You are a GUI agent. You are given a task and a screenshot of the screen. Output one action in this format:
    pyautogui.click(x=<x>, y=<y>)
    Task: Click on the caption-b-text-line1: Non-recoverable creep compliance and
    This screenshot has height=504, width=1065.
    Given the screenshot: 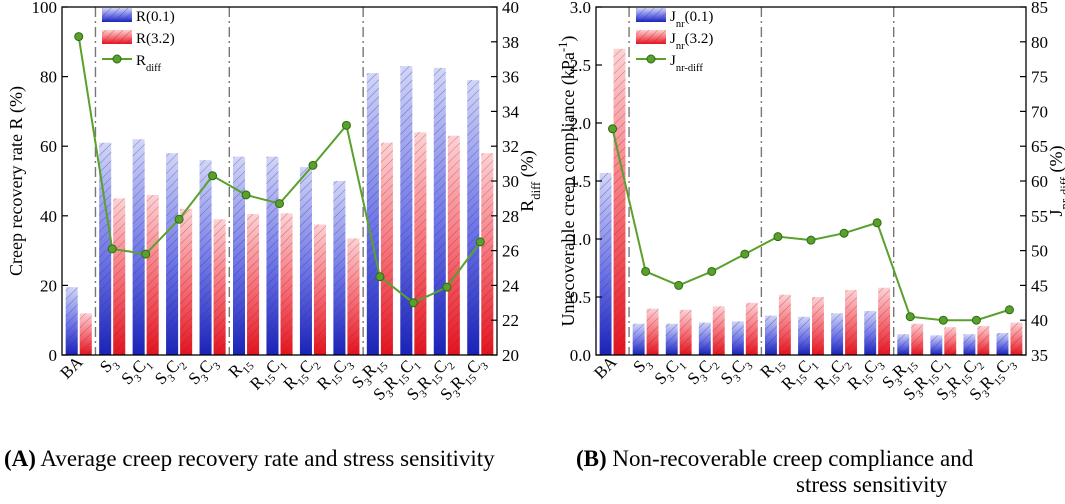 What is the action you would take?
    pyautogui.click(x=790, y=458)
    